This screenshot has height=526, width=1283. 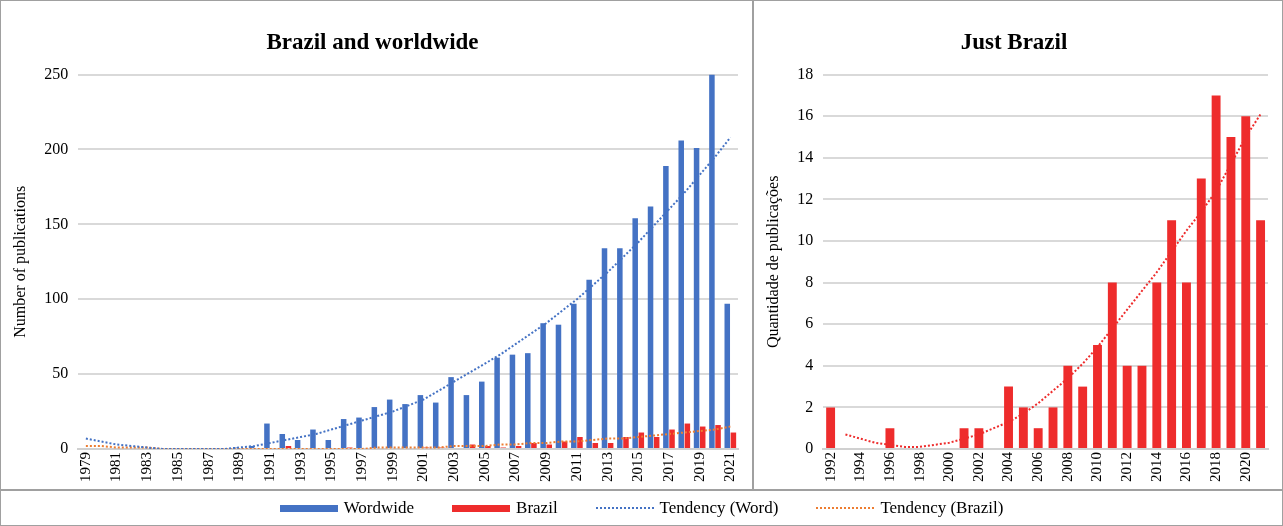 I want to click on x-tick-label: 2012, so click(x=1126, y=467).